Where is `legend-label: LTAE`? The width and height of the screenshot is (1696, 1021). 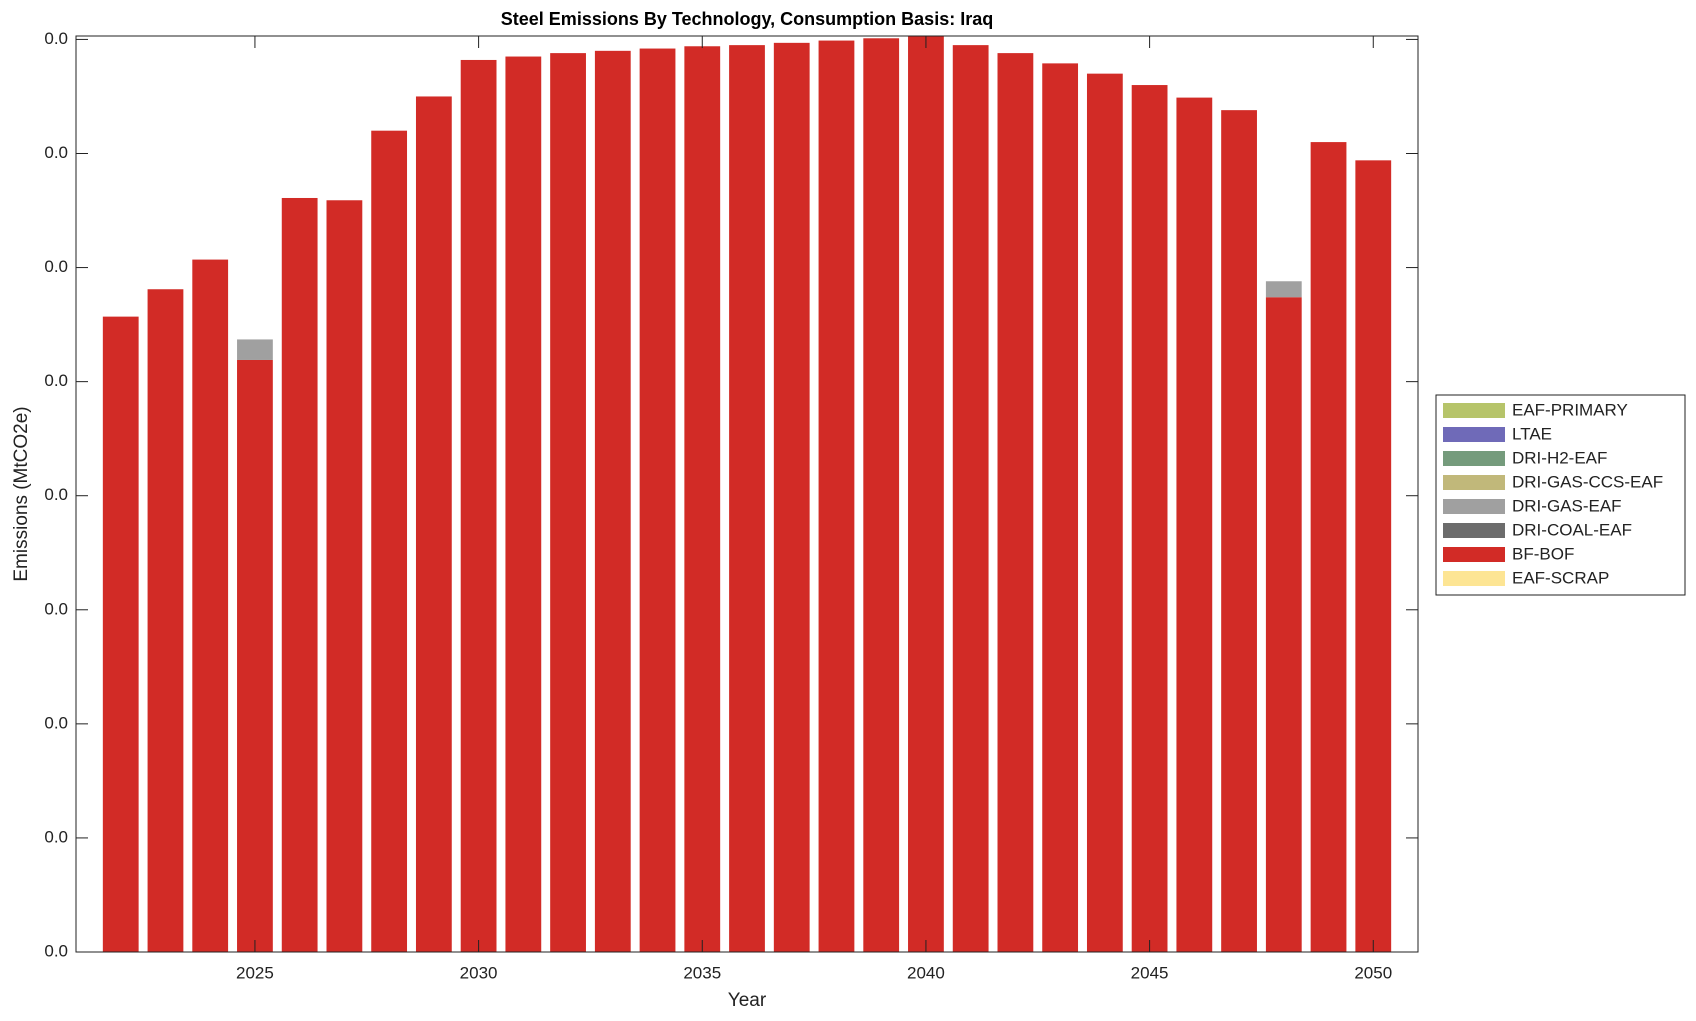 legend-label: LTAE is located at coordinates (1532, 433).